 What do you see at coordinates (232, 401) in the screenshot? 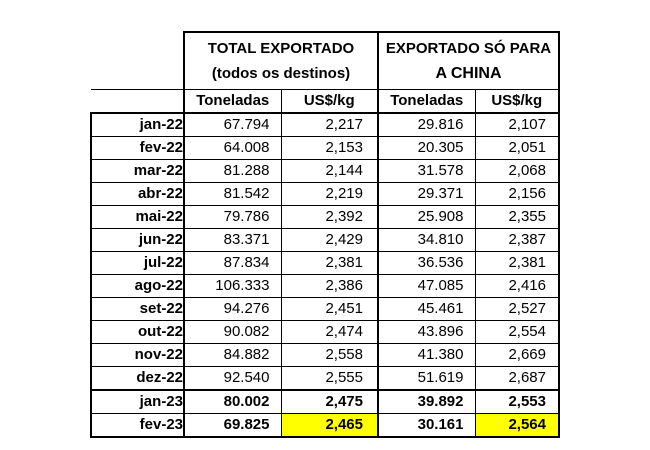
I see `total-toneladas-cell: 80.002` at bounding box center [232, 401].